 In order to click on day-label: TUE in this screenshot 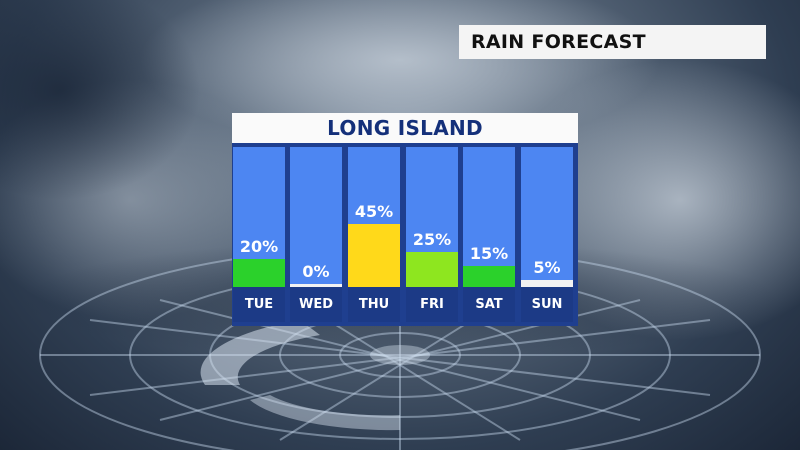, I will do `click(259, 304)`.